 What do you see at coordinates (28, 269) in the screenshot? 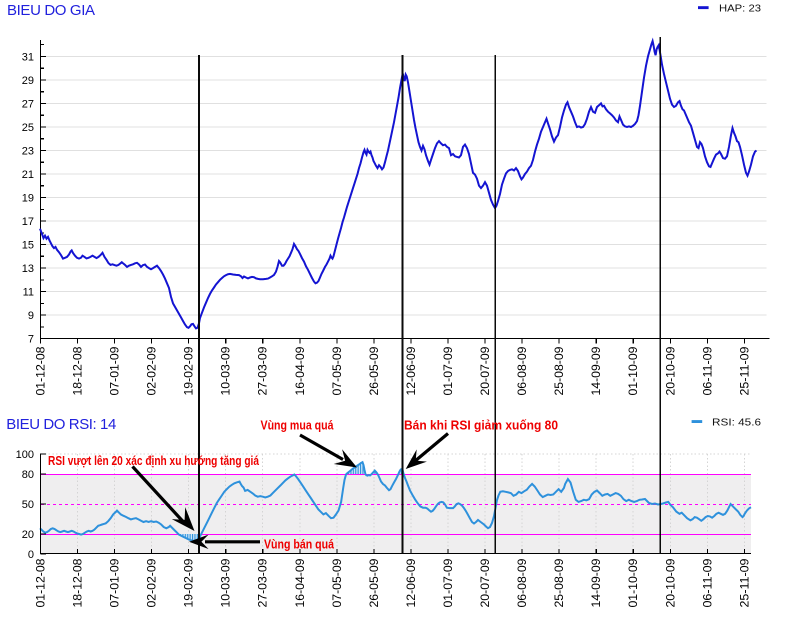
I see `svg-text: 13` at bounding box center [28, 269].